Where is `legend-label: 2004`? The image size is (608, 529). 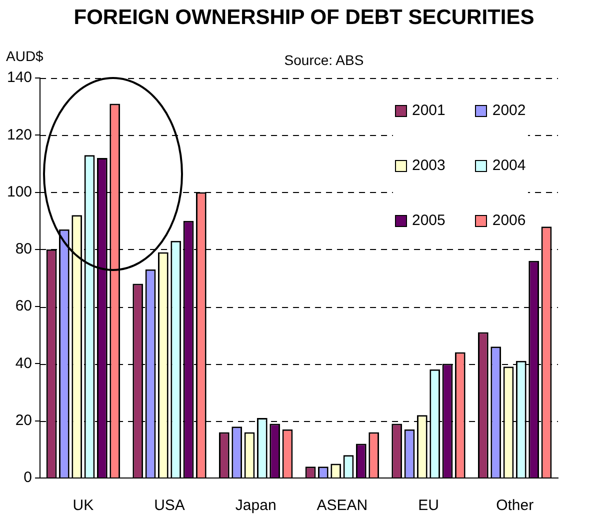 legend-label: 2004 is located at coordinates (509, 165).